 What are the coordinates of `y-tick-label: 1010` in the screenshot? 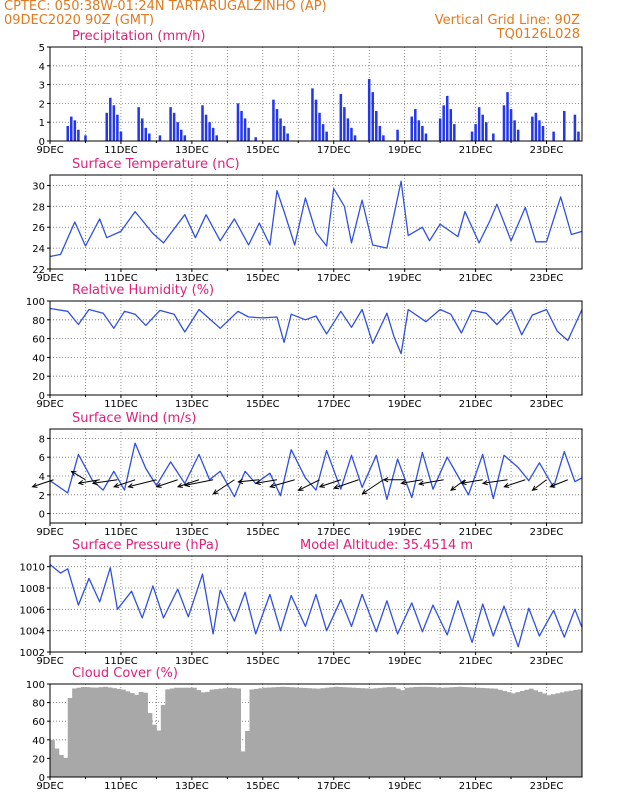 It's located at (32, 568).